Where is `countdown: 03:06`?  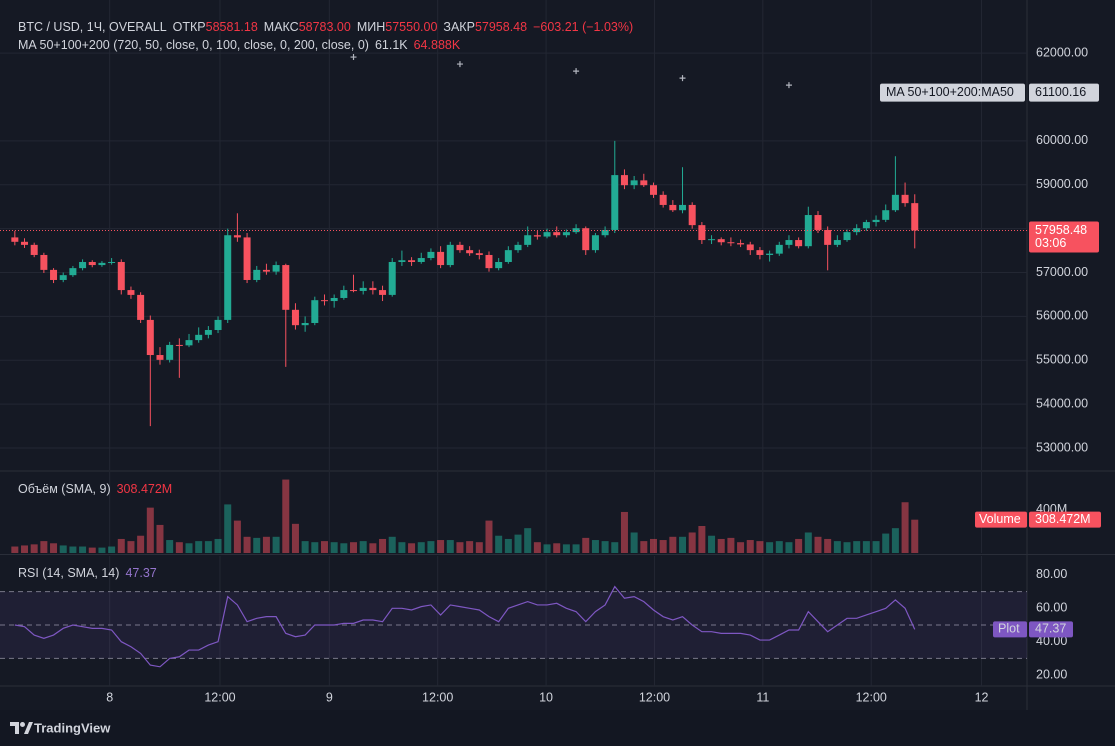 countdown: 03:06 is located at coordinates (1050, 243).